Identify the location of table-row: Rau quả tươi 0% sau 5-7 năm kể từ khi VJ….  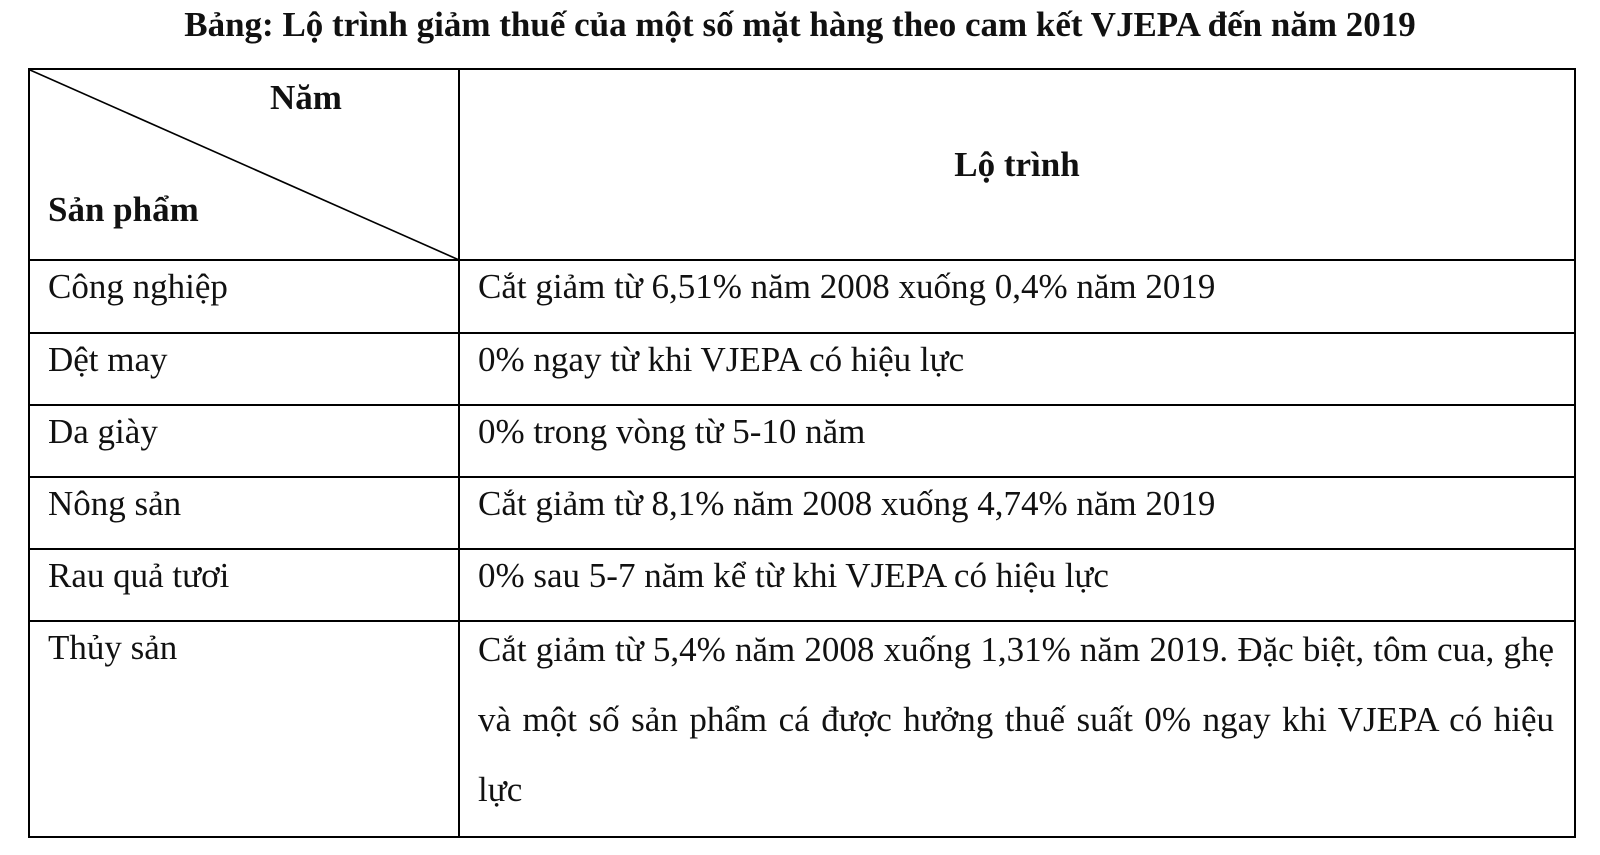
(802, 584).